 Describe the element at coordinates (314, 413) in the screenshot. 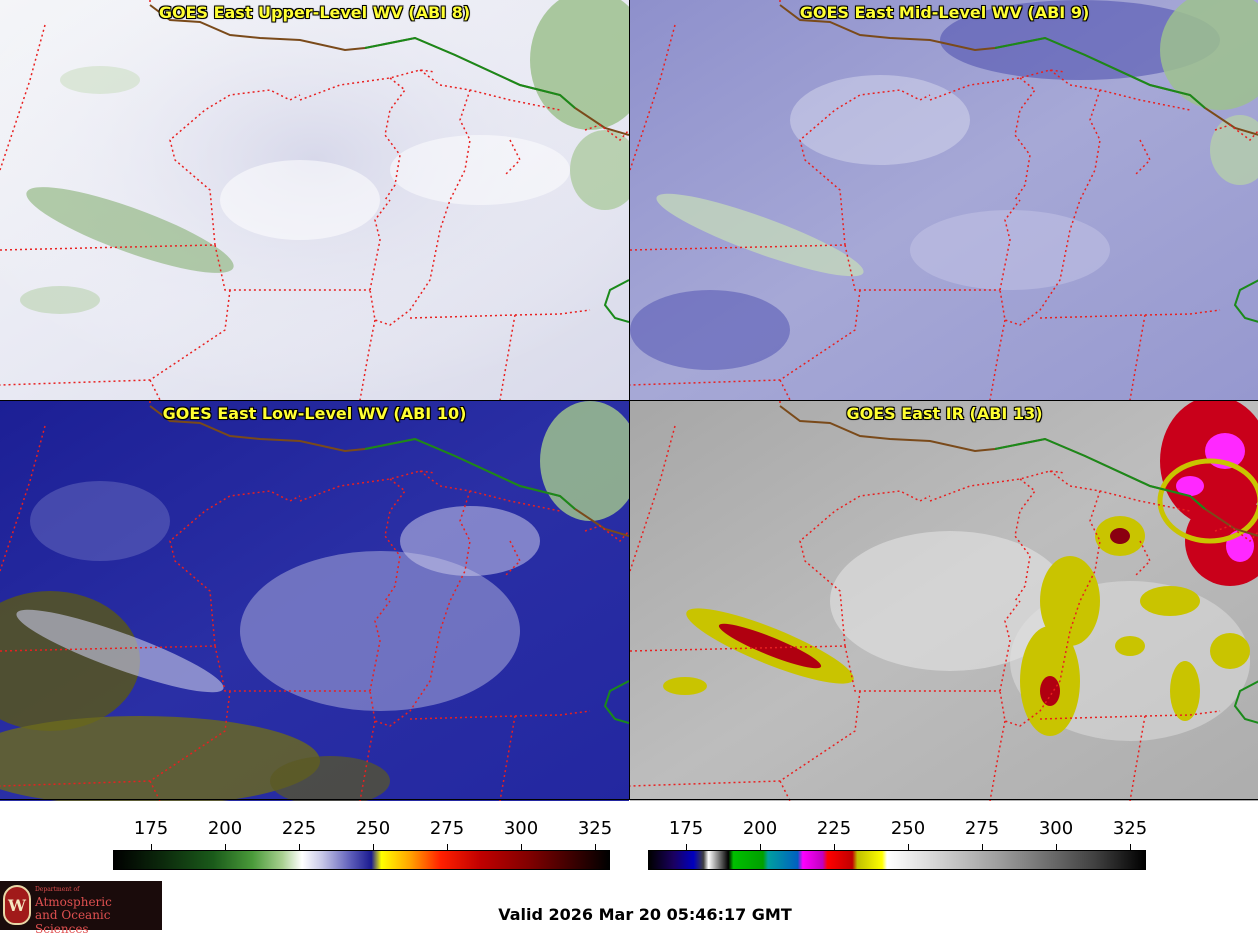

I see `panel-title: GOES East Low-Level WV (ABI 10)` at that location.